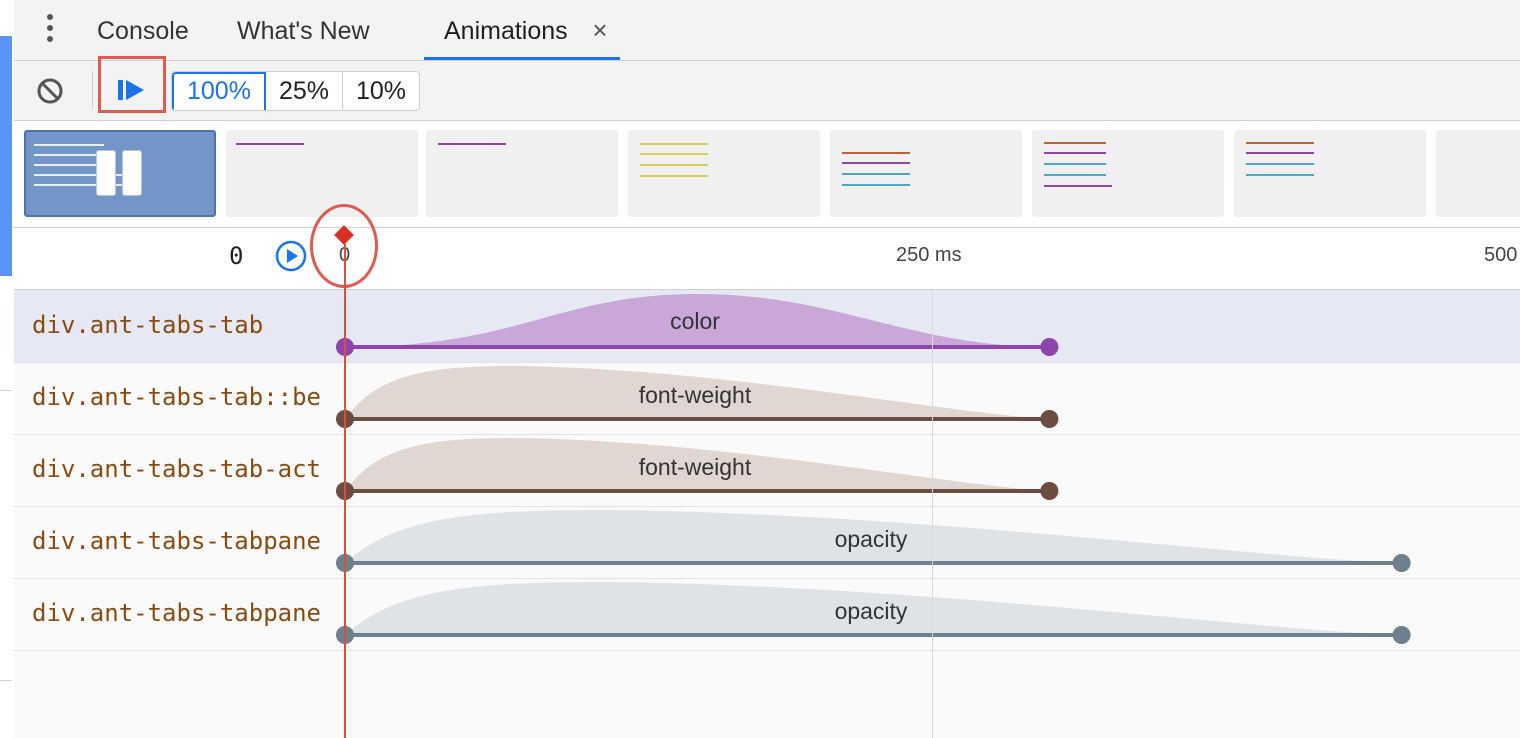  What do you see at coordinates (6, 156) in the screenshot?
I see `left-edge-highlight` at bounding box center [6, 156].